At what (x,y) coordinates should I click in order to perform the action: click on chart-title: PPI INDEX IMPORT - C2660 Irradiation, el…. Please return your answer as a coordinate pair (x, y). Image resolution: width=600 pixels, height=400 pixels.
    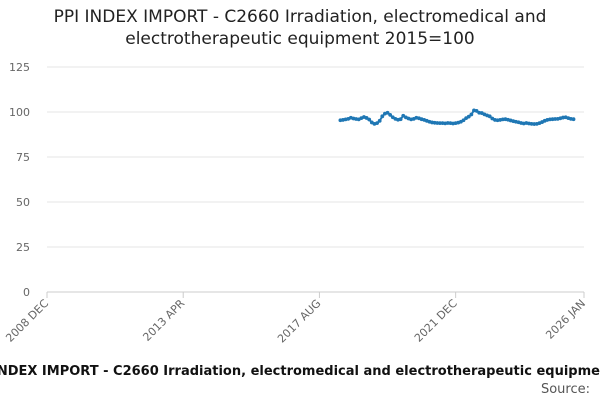
    Looking at the image, I should click on (300, 28).